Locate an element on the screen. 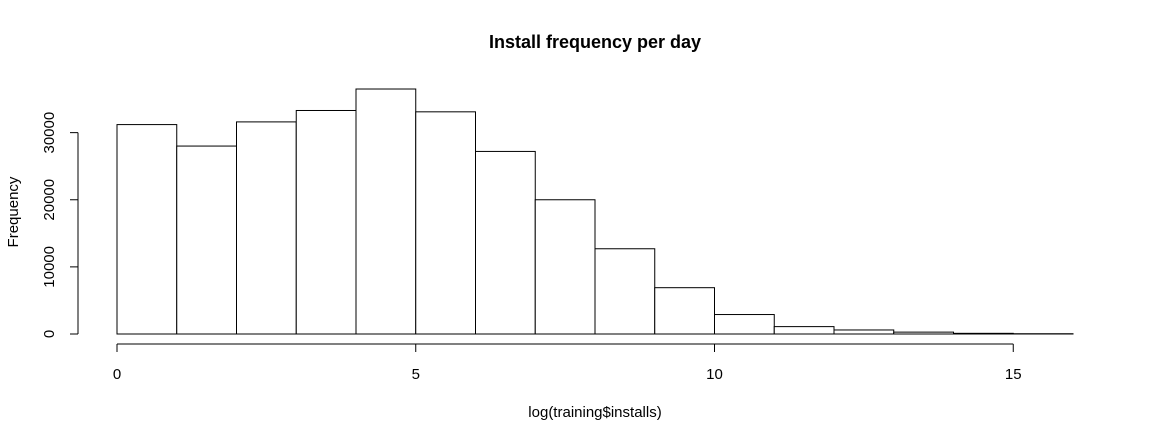 Image resolution: width=1152 pixels, height=442 pixels. x-tick-label-0: 0 is located at coordinates (117, 374).